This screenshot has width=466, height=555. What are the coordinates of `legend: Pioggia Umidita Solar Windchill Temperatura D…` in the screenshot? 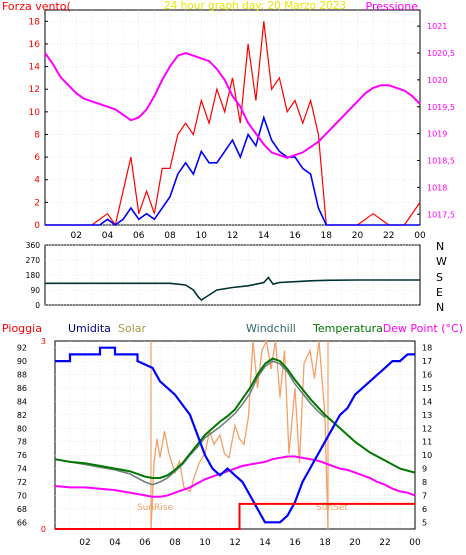 It's located at (232, 328).